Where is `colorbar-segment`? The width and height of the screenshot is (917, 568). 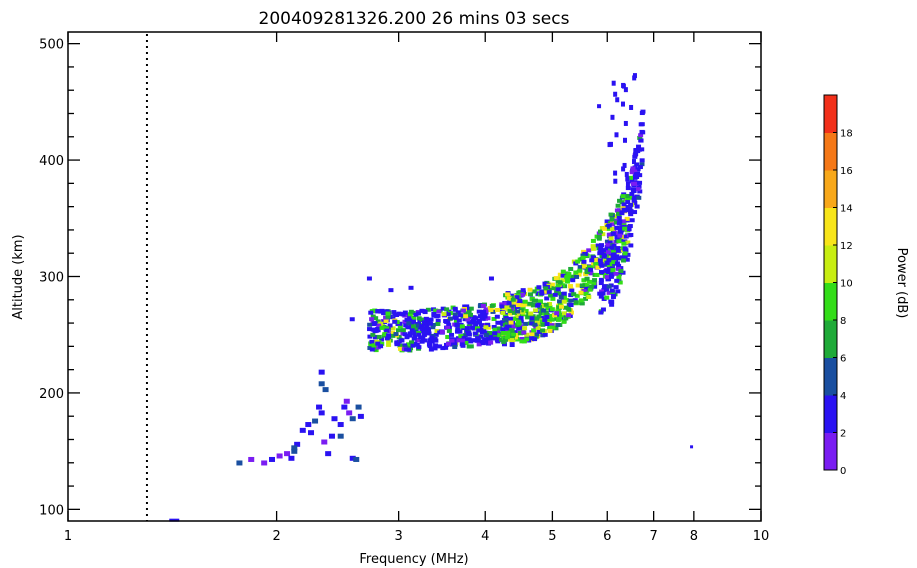
colorbar-segment is located at coordinates (830, 189).